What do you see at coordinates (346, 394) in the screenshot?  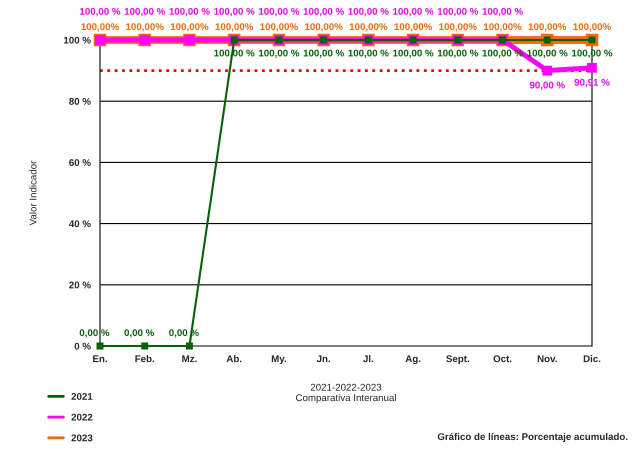 I see `x-axis-title: 2021-2022-2023 Comparativa Interanual` at bounding box center [346, 394].